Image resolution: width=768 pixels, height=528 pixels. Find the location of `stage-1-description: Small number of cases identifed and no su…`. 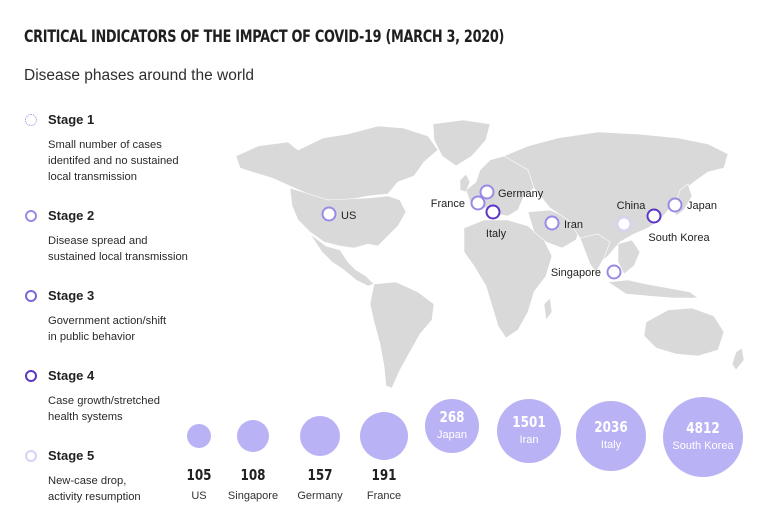

stage-1-description: Small number of cases identifed and no su… is located at coordinates (113, 161).